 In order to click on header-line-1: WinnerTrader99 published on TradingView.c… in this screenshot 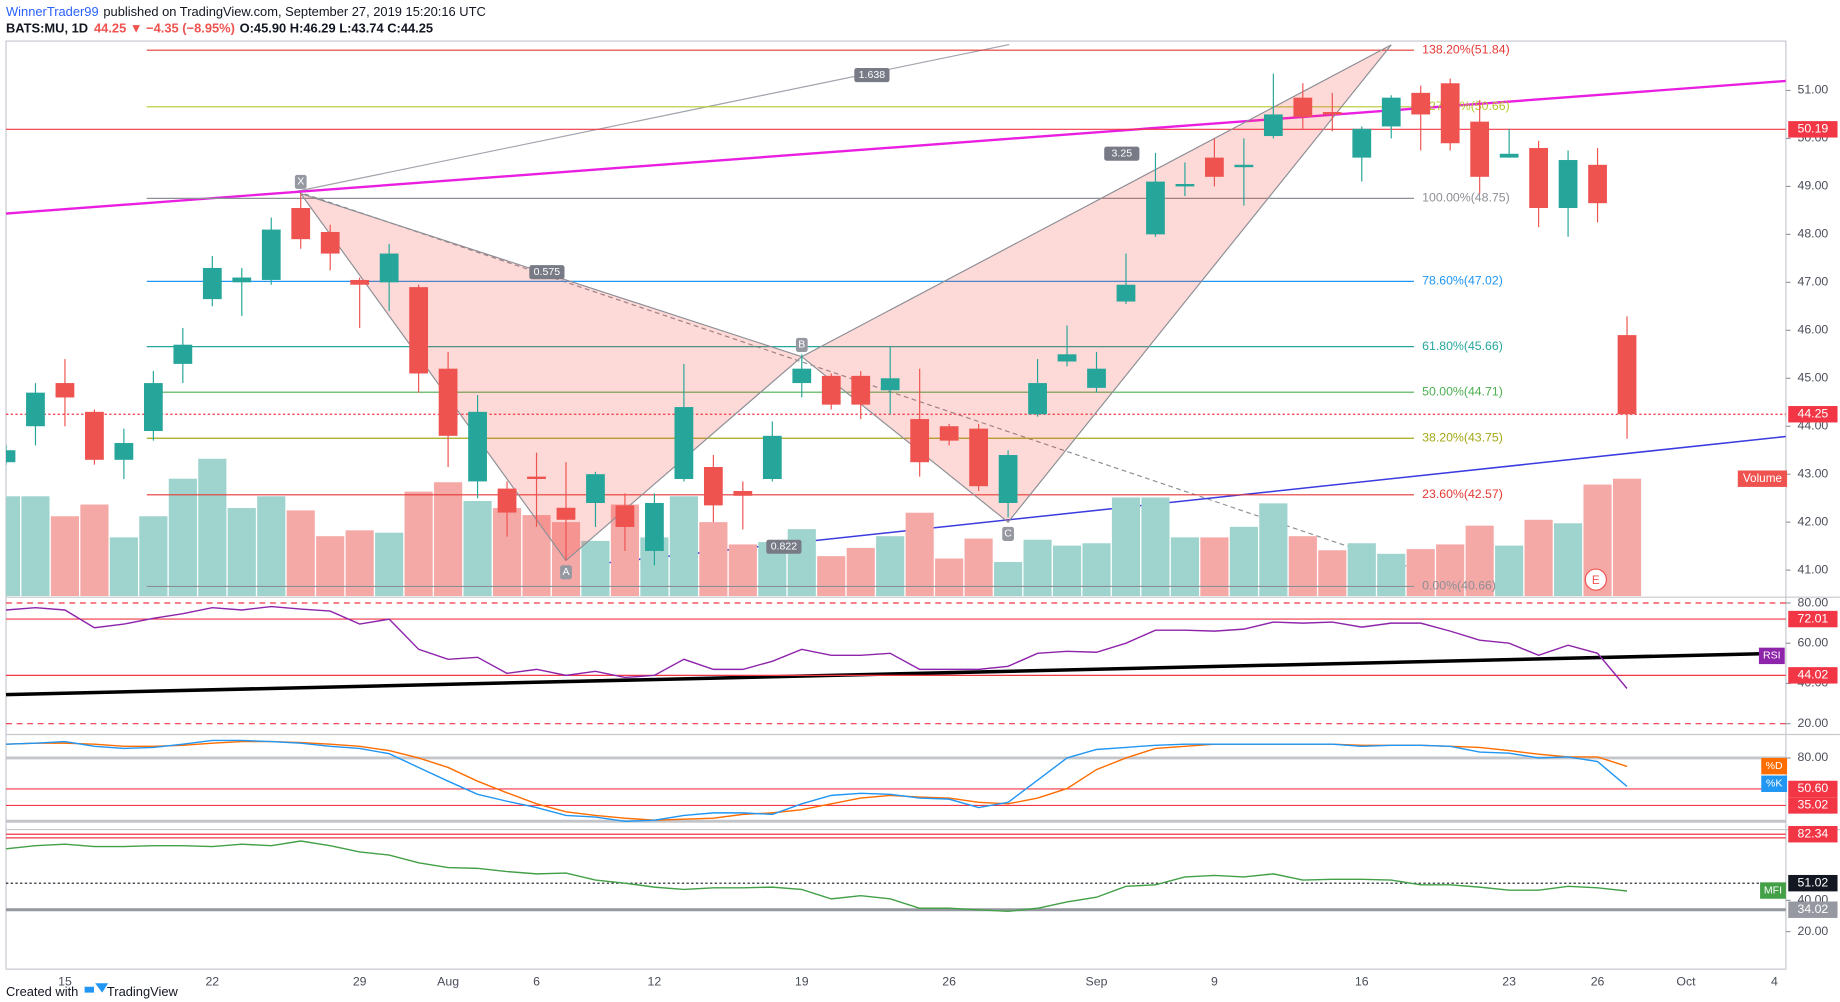, I will do `click(246, 11)`.